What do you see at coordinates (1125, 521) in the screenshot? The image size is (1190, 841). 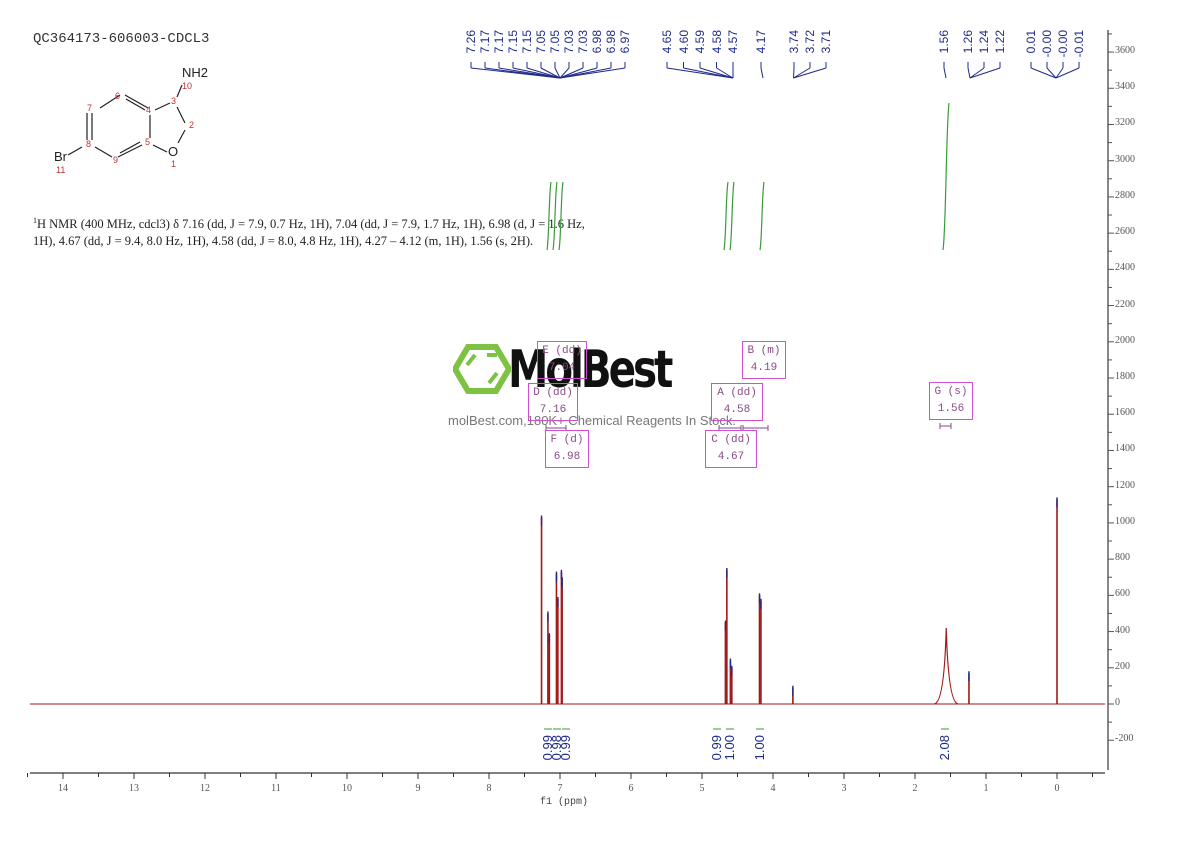 I see `y-tick-label: 1000` at bounding box center [1125, 521].